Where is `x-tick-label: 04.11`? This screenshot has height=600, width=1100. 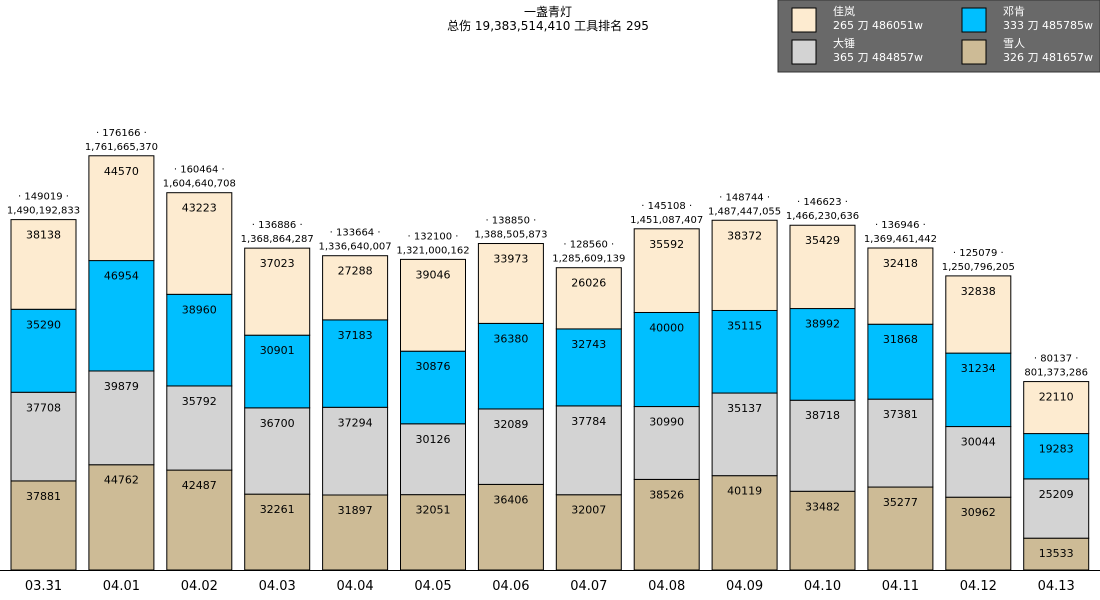
x-tick-label: 04.11 is located at coordinates (900, 586).